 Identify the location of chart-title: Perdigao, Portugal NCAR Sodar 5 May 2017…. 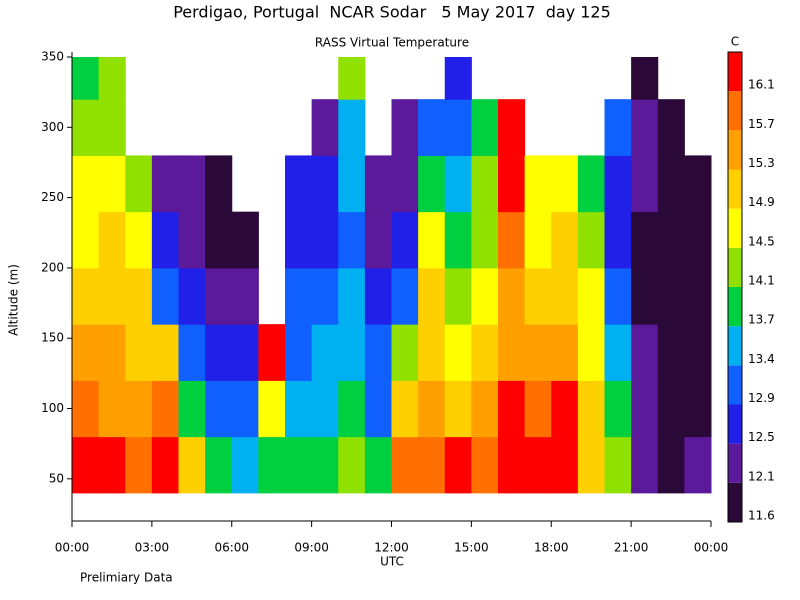
(392, 12).